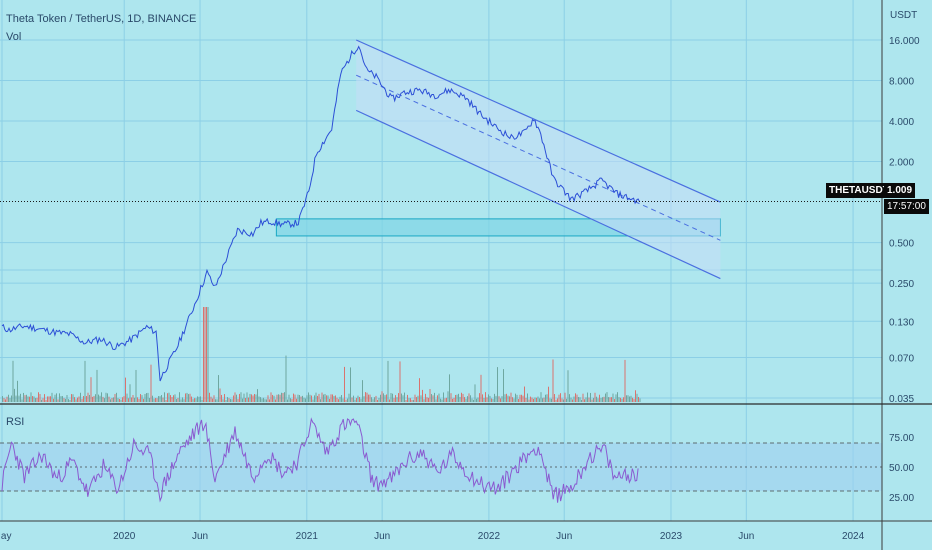  I want to click on volume-legend: Vol, so click(14, 37).